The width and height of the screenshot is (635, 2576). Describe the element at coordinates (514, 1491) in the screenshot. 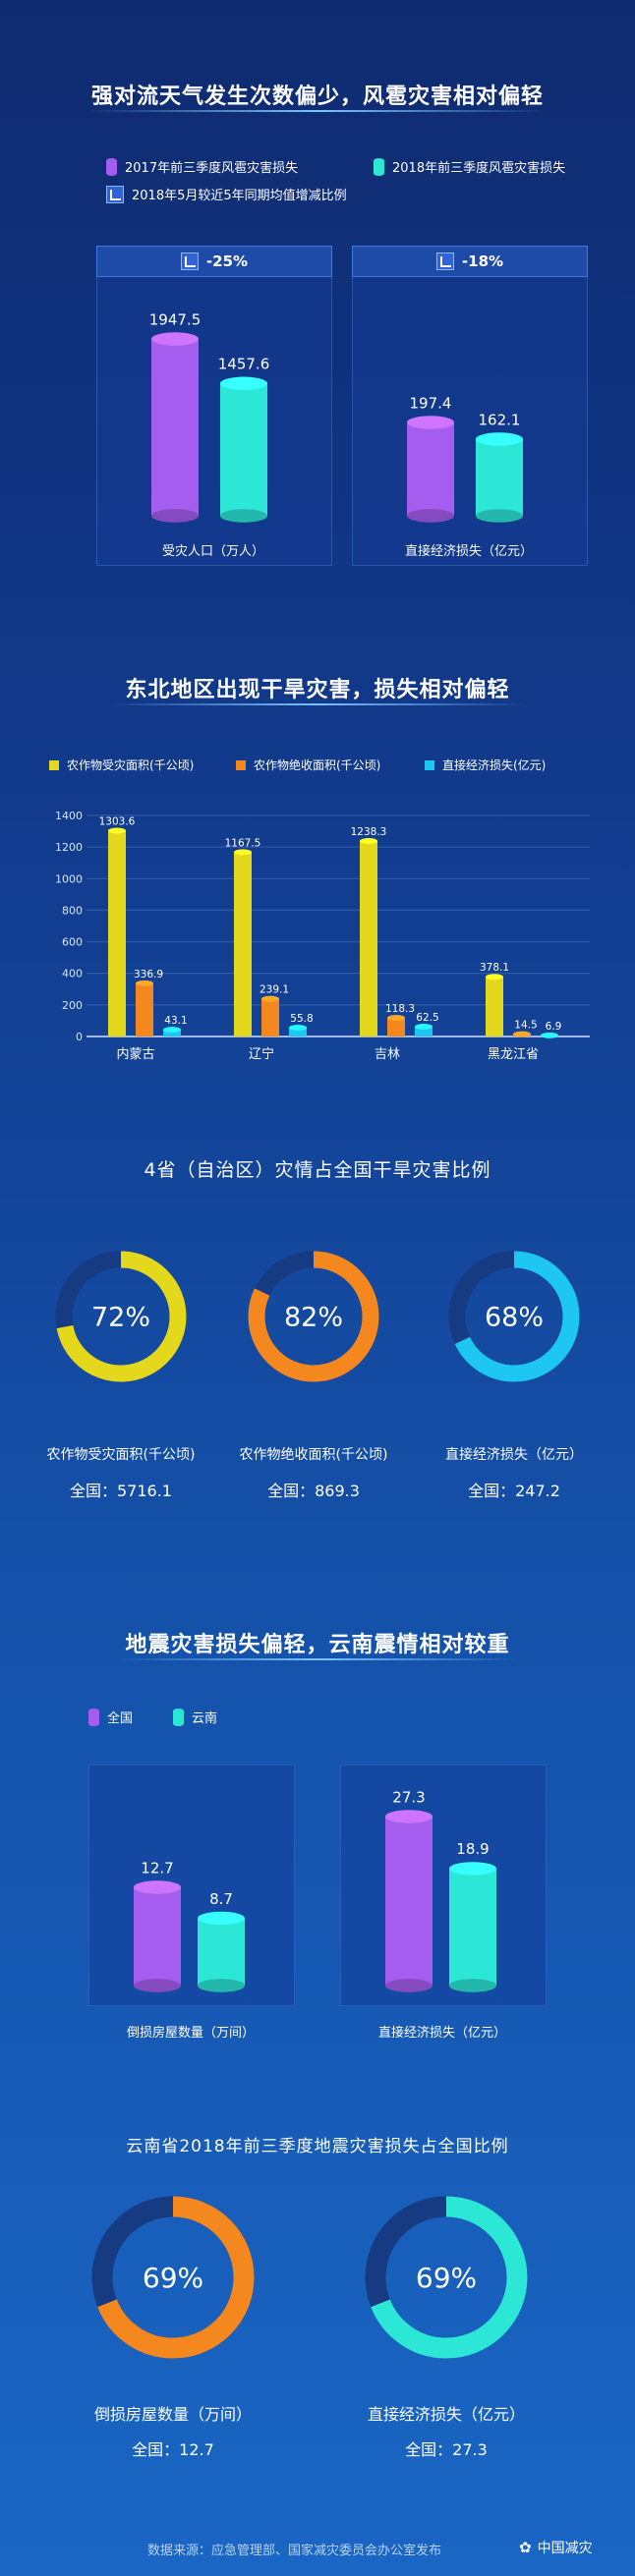

I see `ring-total: 全国：247.2` at that location.